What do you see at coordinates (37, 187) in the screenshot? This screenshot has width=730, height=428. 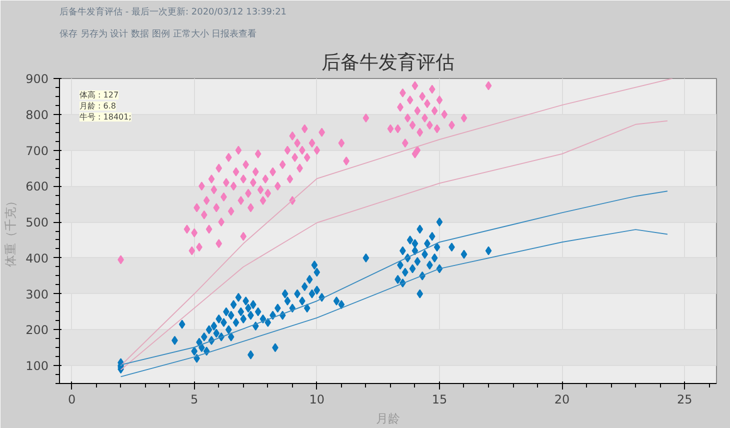 I see `y-tick-label: 600` at bounding box center [37, 187].